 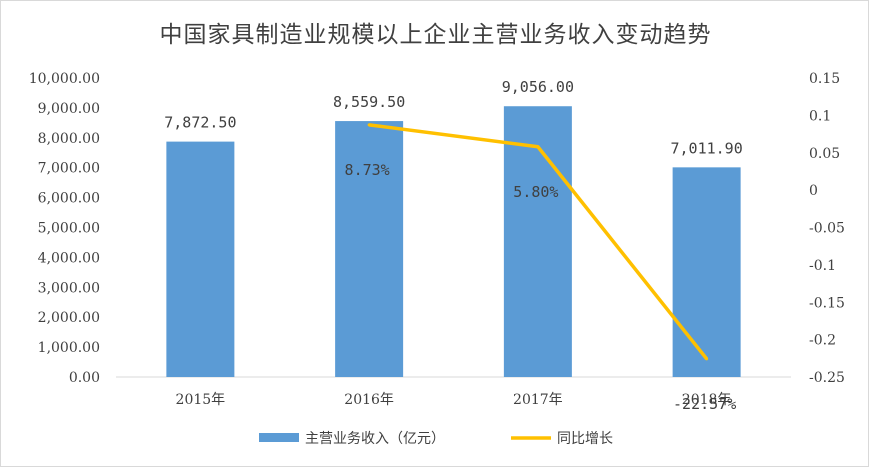 I want to click on y-right-tick-label: -0.1, so click(x=822, y=266).